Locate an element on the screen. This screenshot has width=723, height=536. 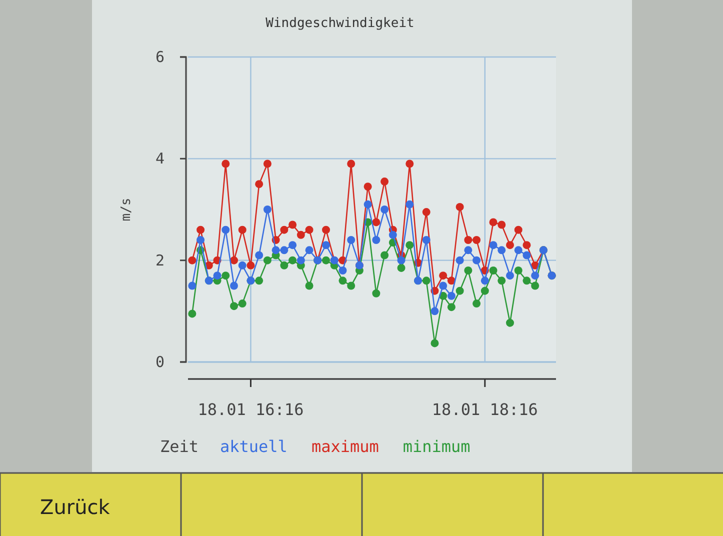
chart-title: Windgeschwindigkeit is located at coordinates (340, 23).